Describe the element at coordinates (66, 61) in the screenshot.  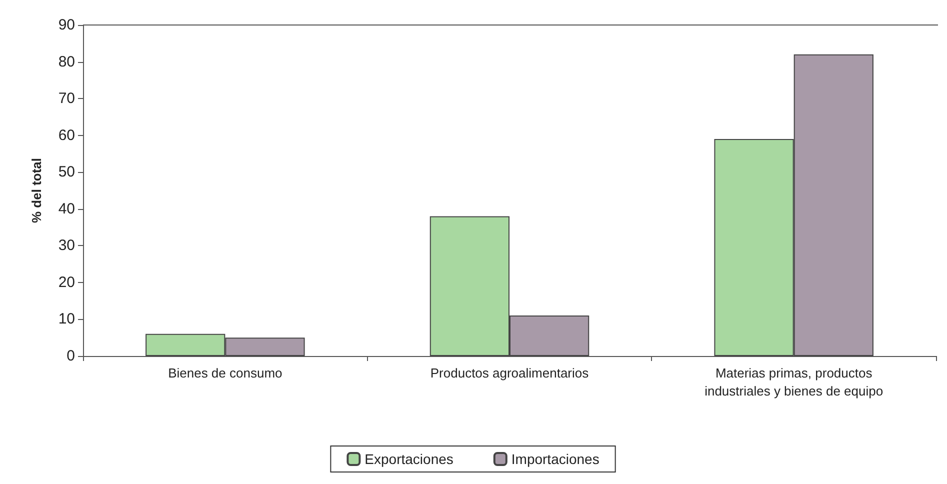
I see `y-tick-label: 80` at that location.